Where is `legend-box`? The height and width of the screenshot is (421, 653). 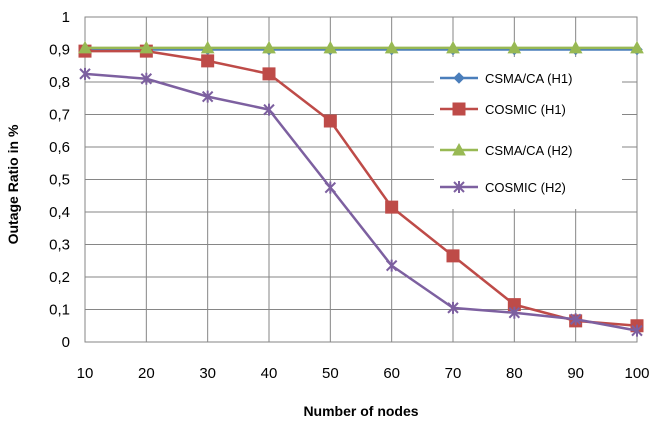 legend-box is located at coordinates (528, 133).